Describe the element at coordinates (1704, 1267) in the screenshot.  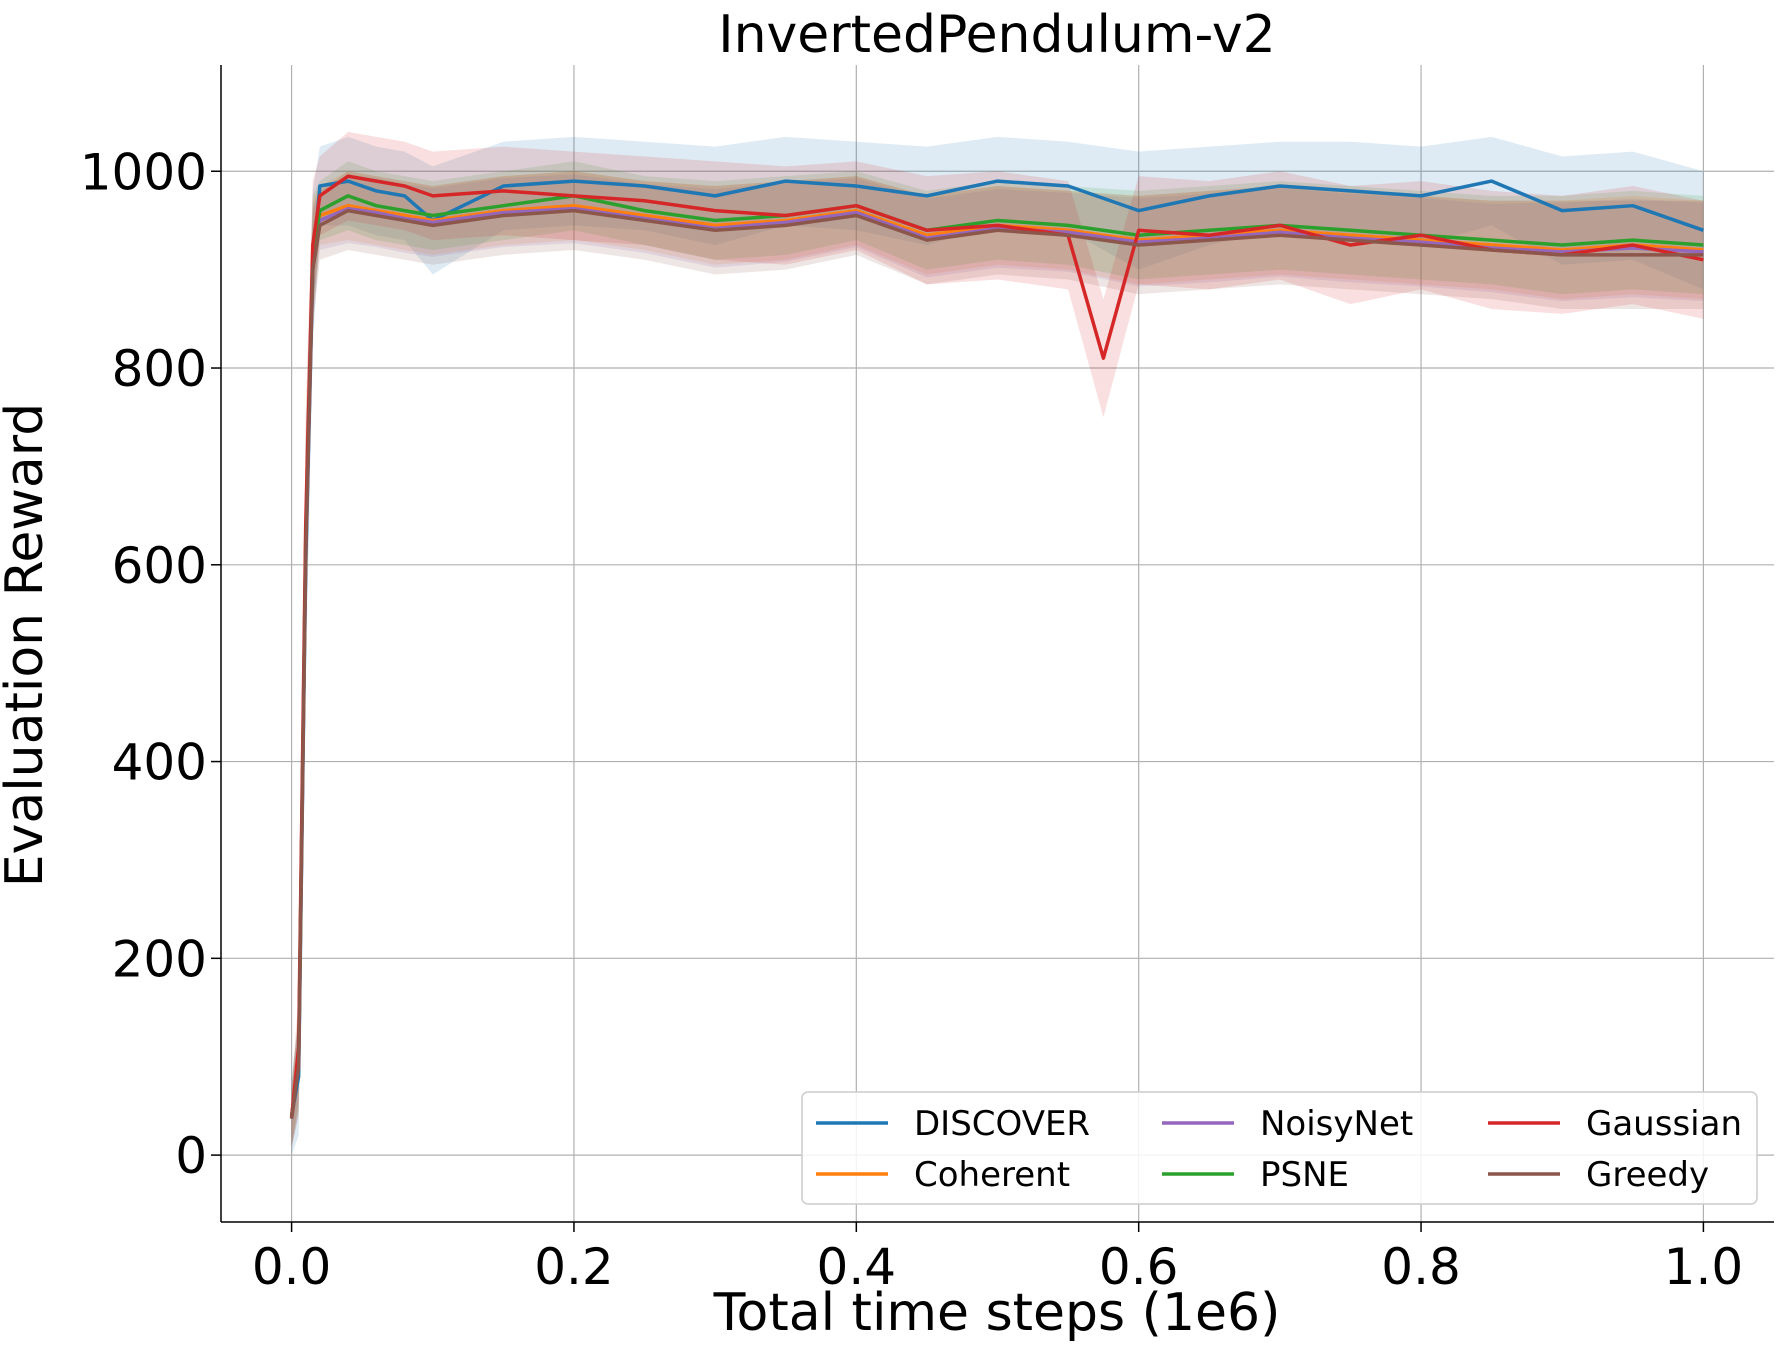
I see `x-tick-label: 1.0` at that location.